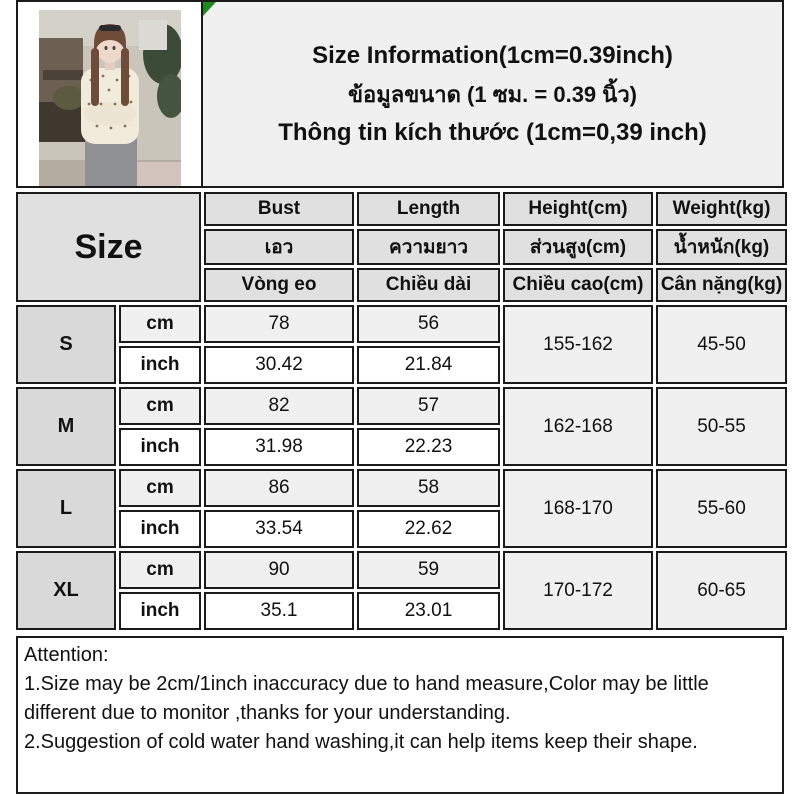  I want to click on bust-cm-l: 86, so click(279, 488).